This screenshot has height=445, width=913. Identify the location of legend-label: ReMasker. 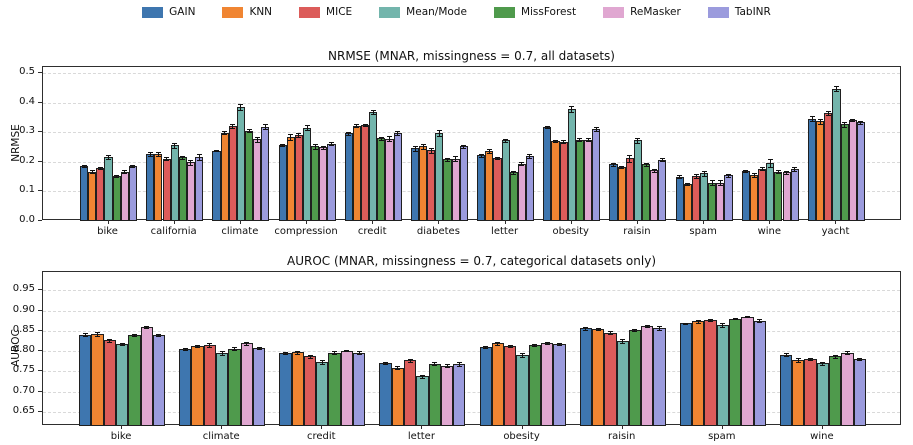
(655, 12).